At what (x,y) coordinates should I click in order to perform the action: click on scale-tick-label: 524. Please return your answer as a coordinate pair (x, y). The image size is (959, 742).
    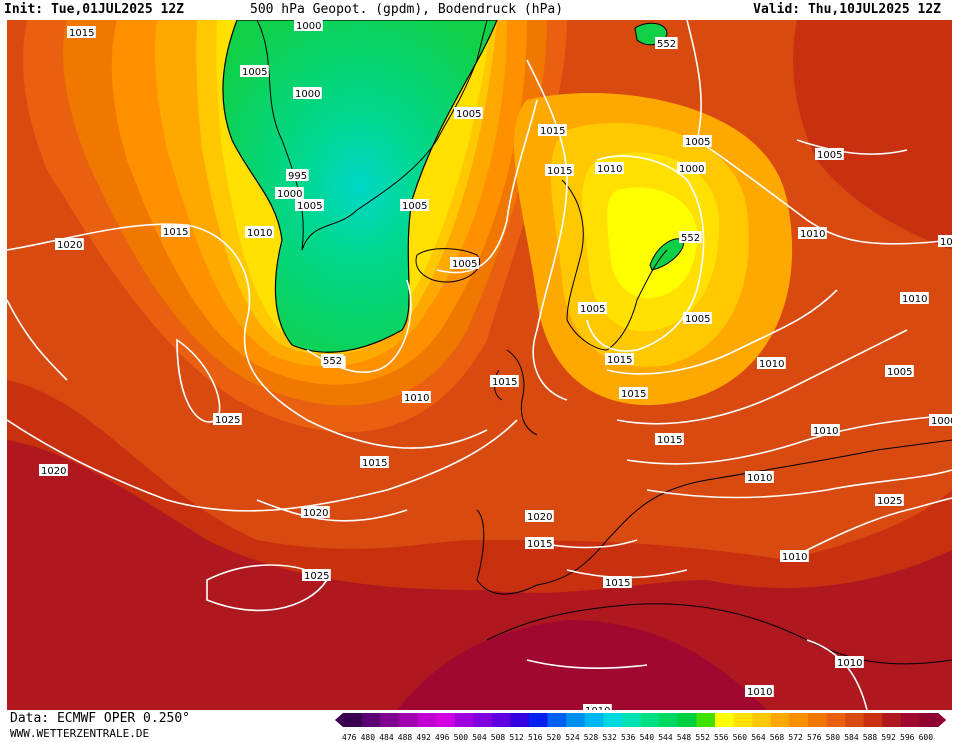
    Looking at the image, I should click on (572, 737).